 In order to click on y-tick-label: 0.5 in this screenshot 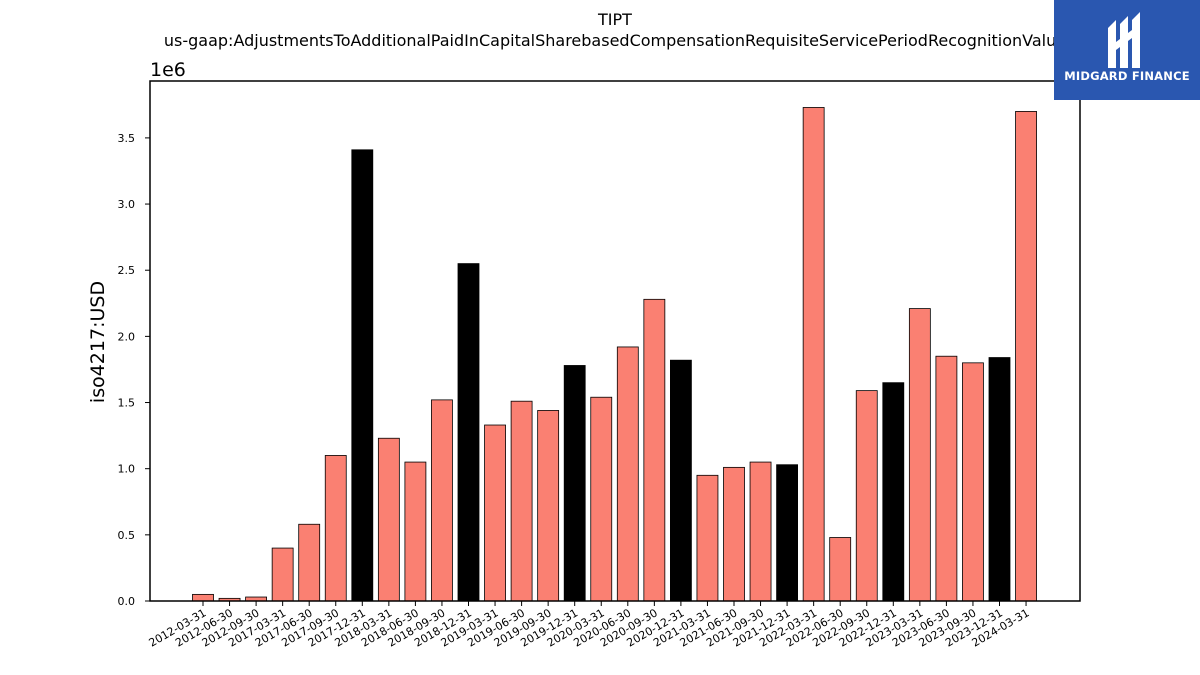, I will do `click(127, 535)`.